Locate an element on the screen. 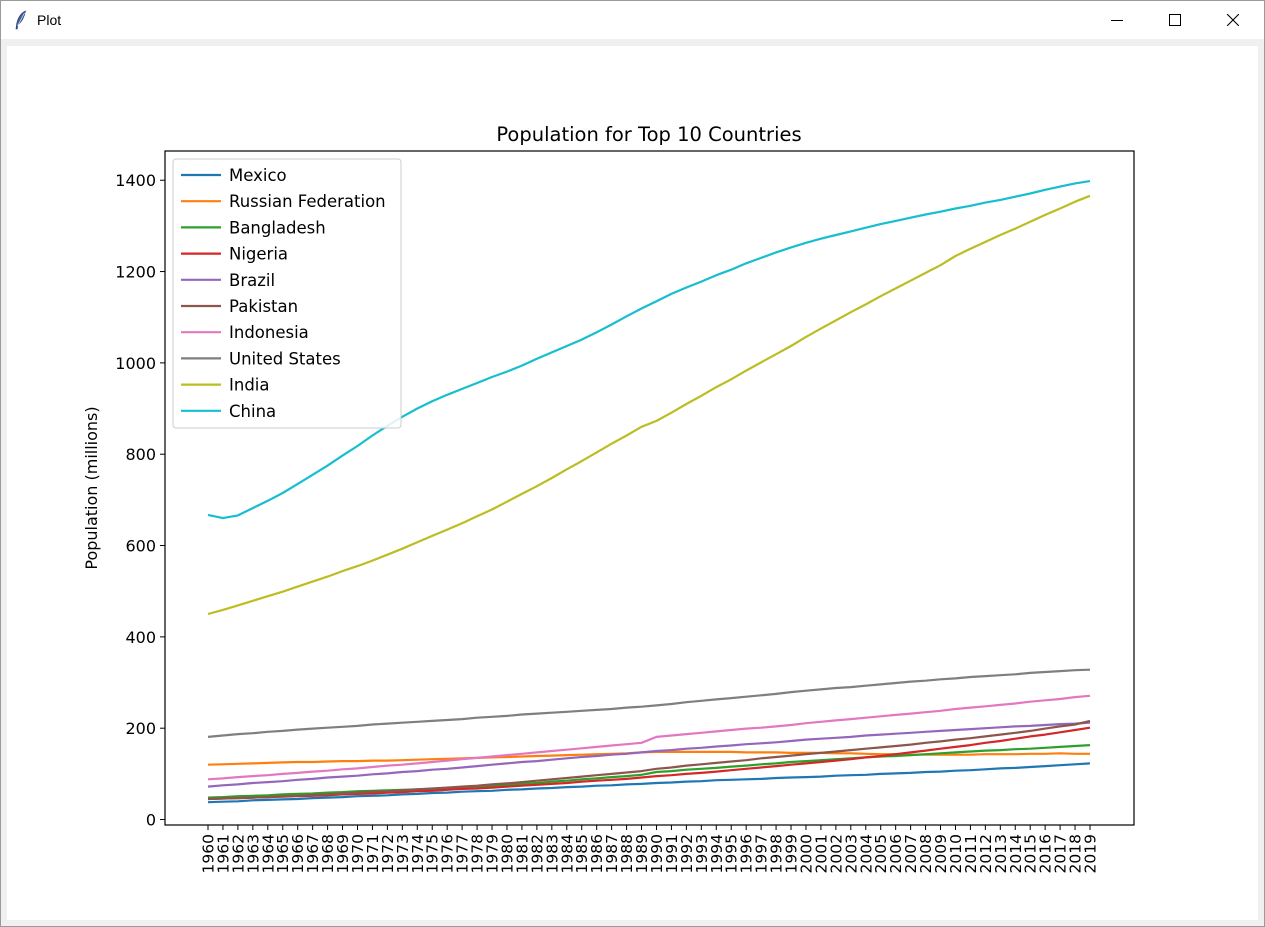  x-tick-label: 1998 is located at coordinates (777, 853).